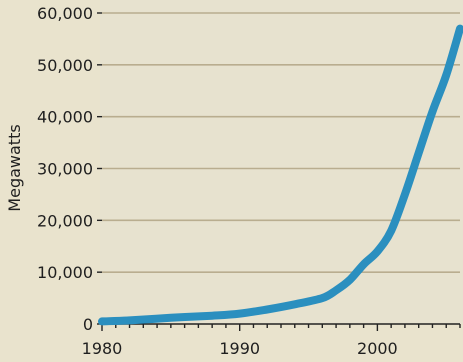 Image resolution: width=463 pixels, height=362 pixels. What do you see at coordinates (88, 324) in the screenshot?
I see `y-tick-label: 0` at bounding box center [88, 324].